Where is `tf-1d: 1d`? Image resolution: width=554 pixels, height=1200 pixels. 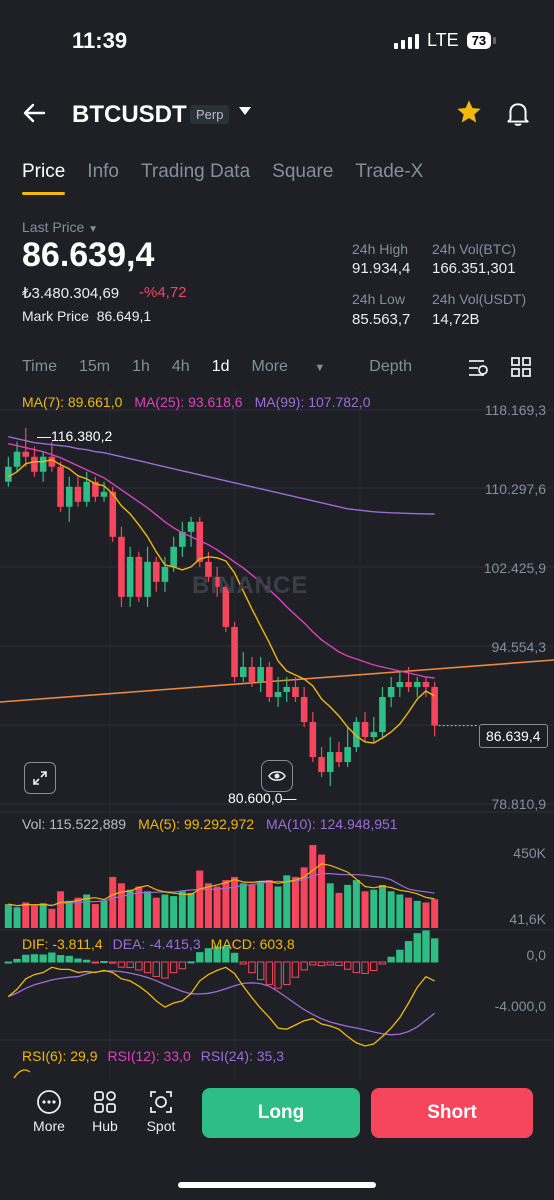
tf-1d: 1d is located at coordinates (220, 366).